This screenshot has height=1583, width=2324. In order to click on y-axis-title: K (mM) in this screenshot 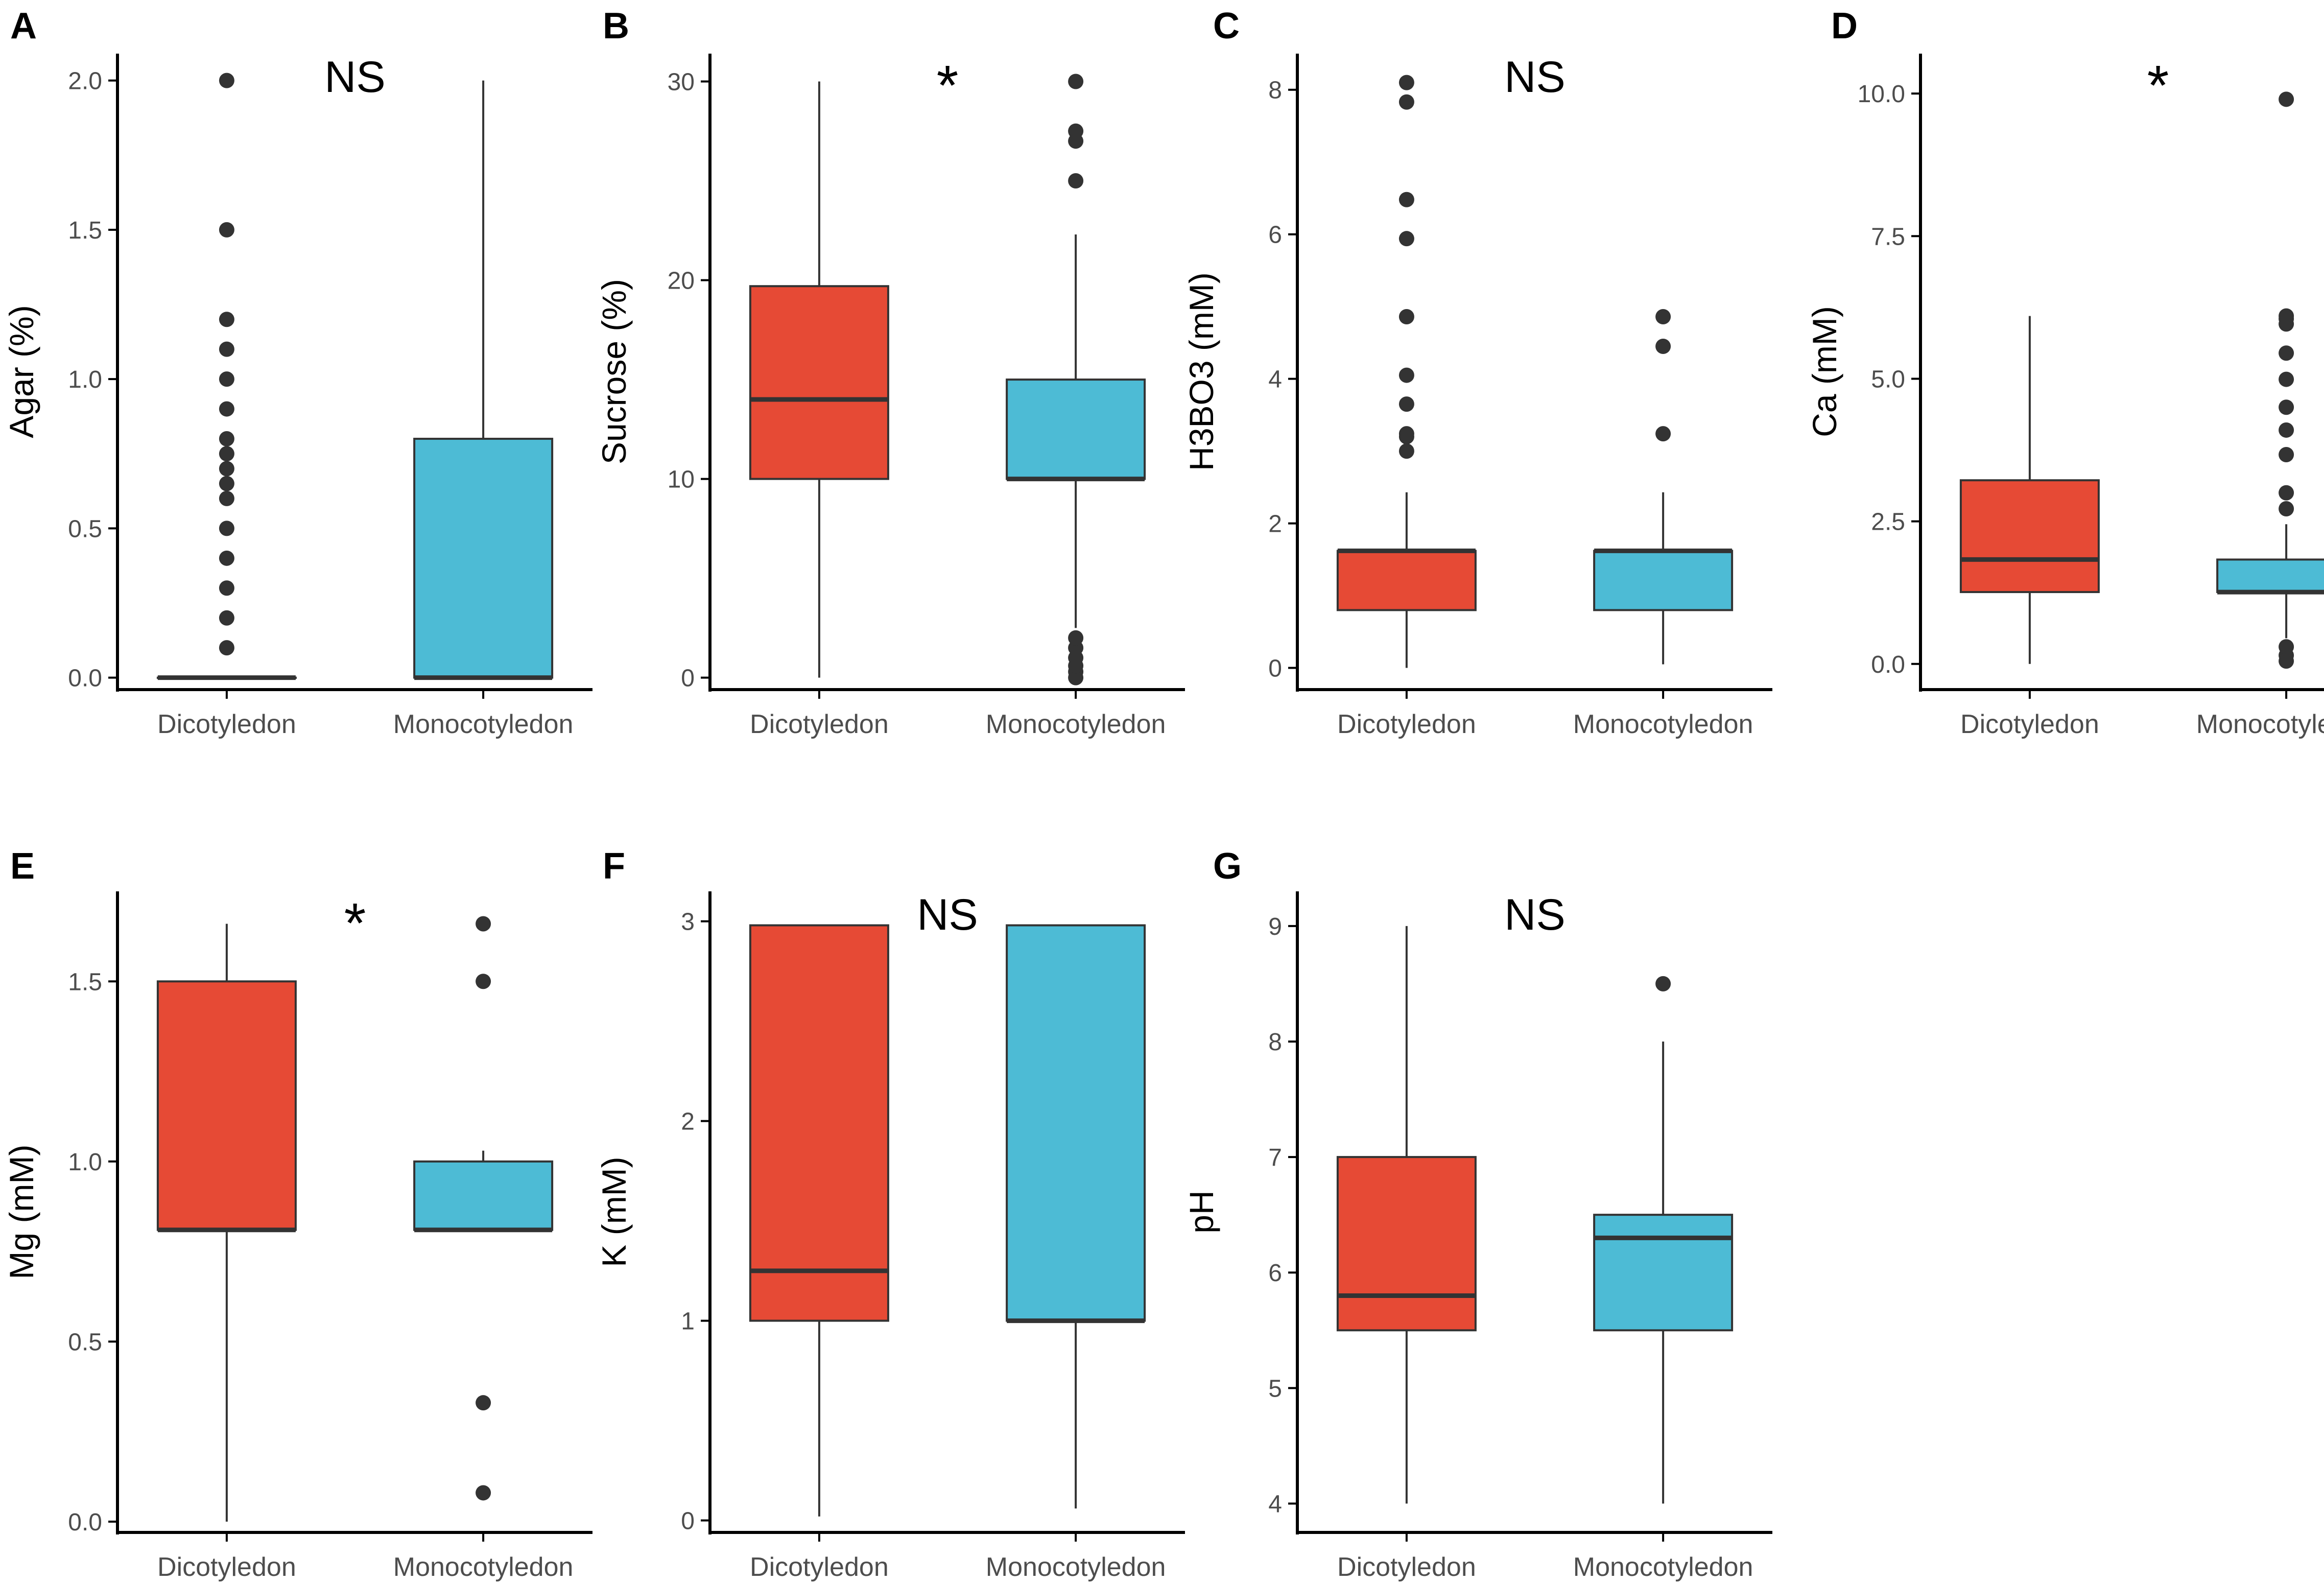, I will do `click(614, 1211)`.